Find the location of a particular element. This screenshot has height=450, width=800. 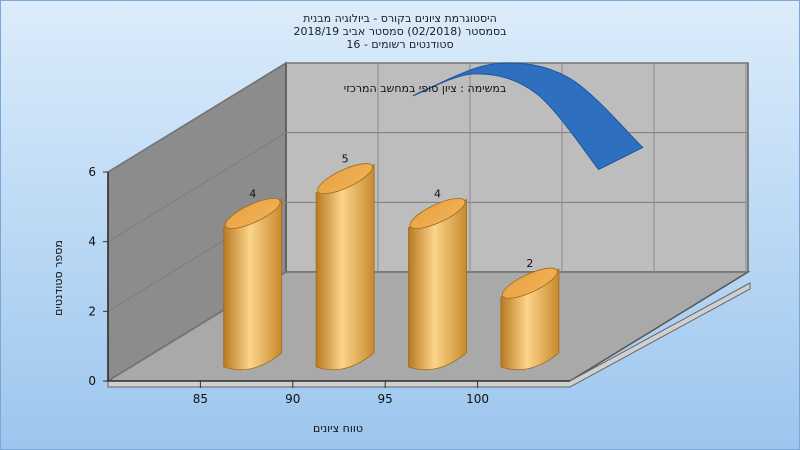

x-tick-label: 90 is located at coordinates (292, 399).